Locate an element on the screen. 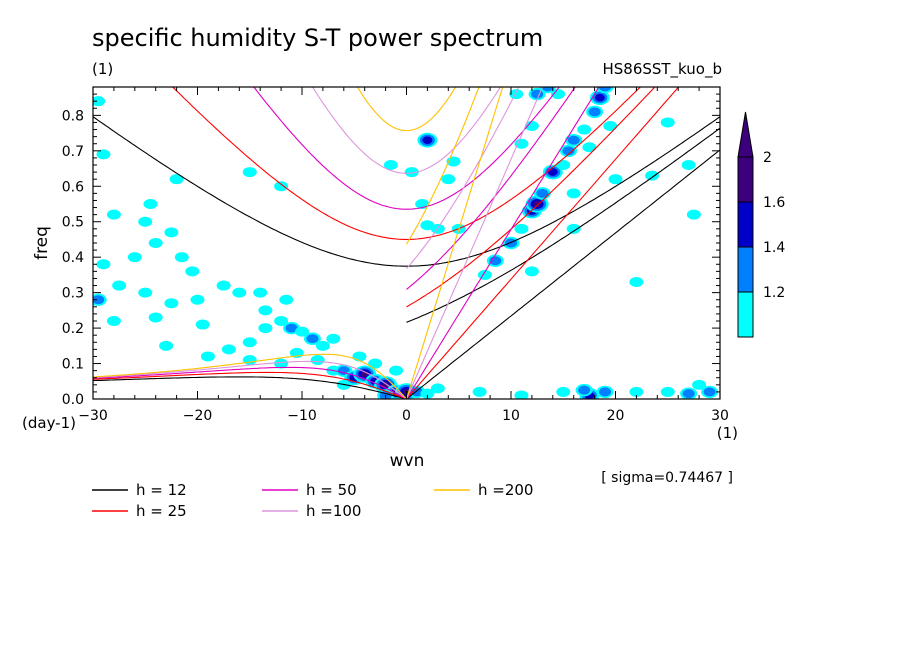  x-tick-label: 20 is located at coordinates (616, 416).